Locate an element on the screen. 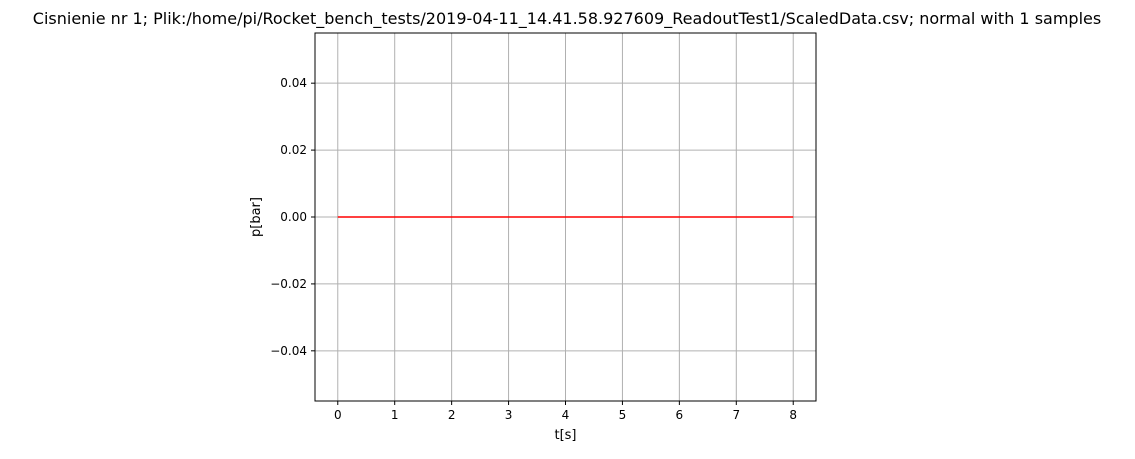 Image resolution: width=1135 pixels, height=459 pixels. x-tick-label: 8 is located at coordinates (793, 415).